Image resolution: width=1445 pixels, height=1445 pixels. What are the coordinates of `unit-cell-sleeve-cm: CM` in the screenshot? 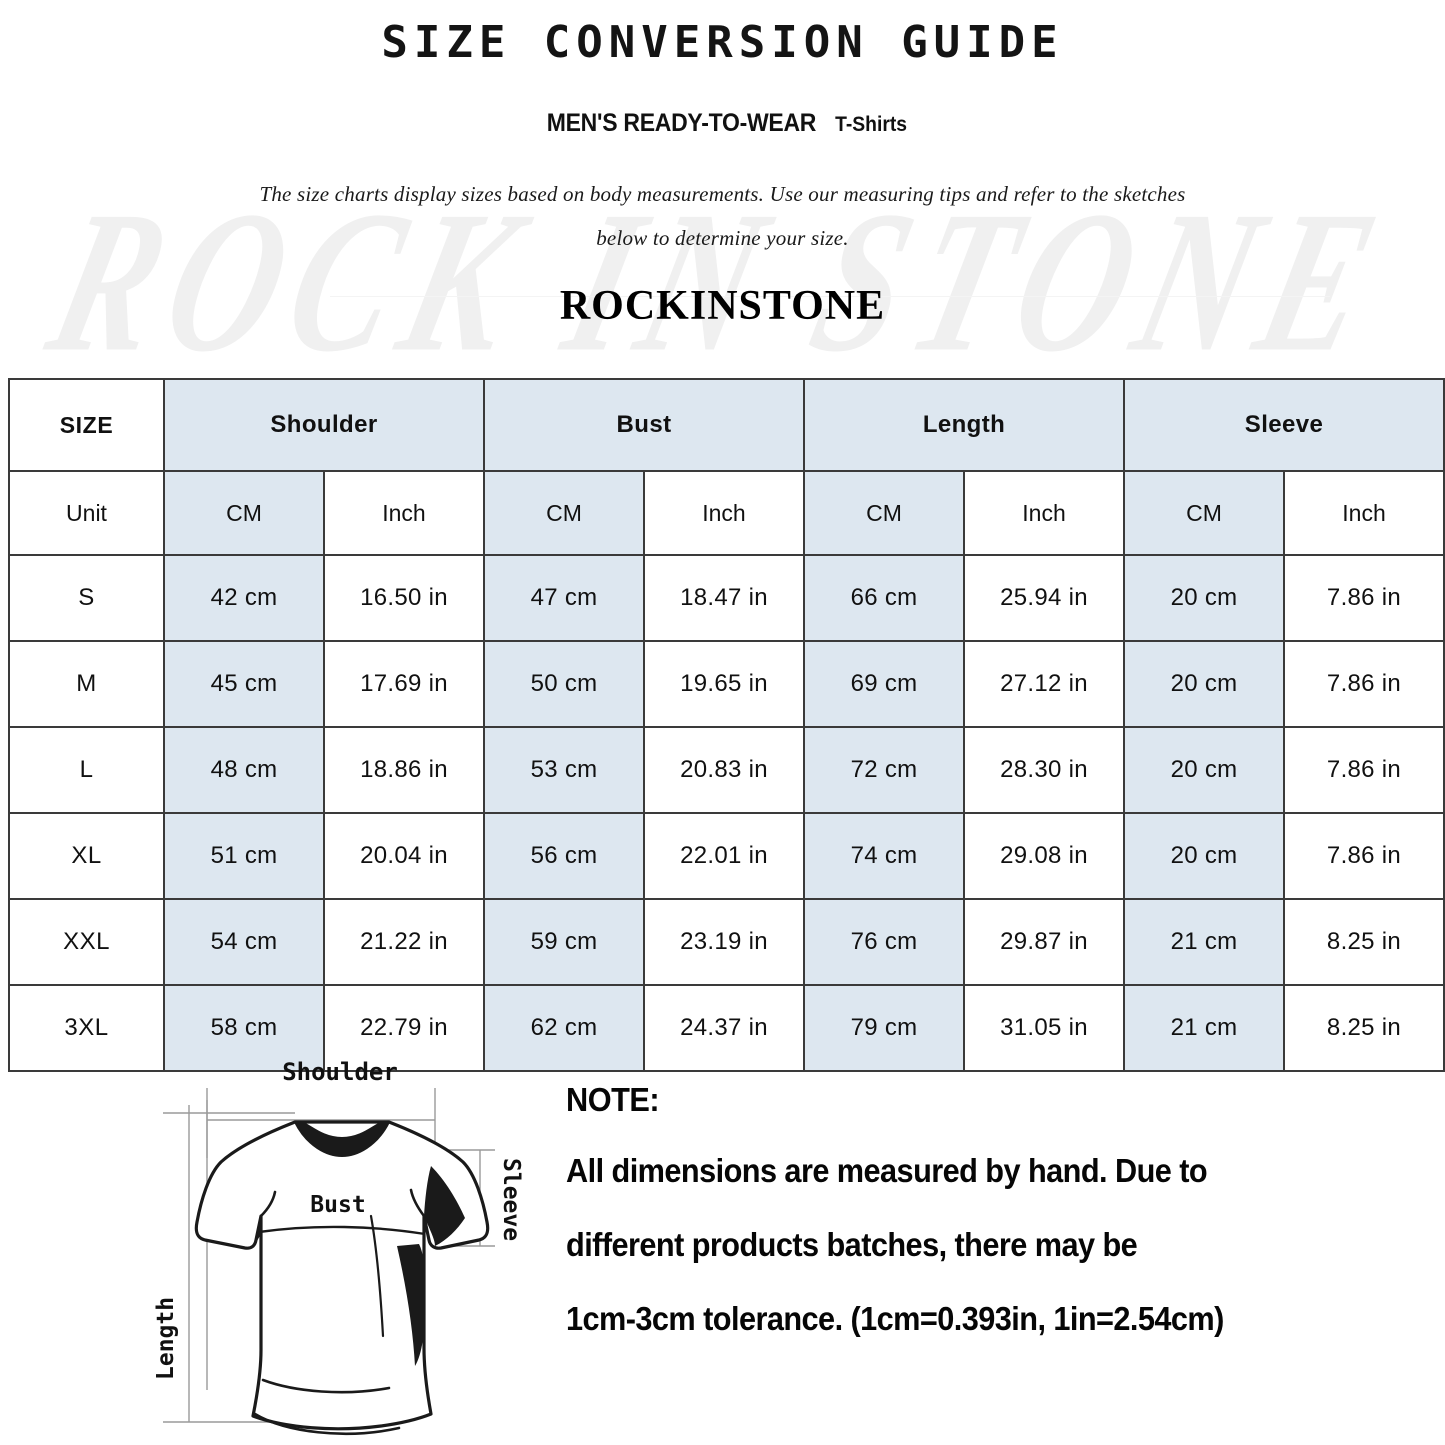 It's located at (1204, 513).